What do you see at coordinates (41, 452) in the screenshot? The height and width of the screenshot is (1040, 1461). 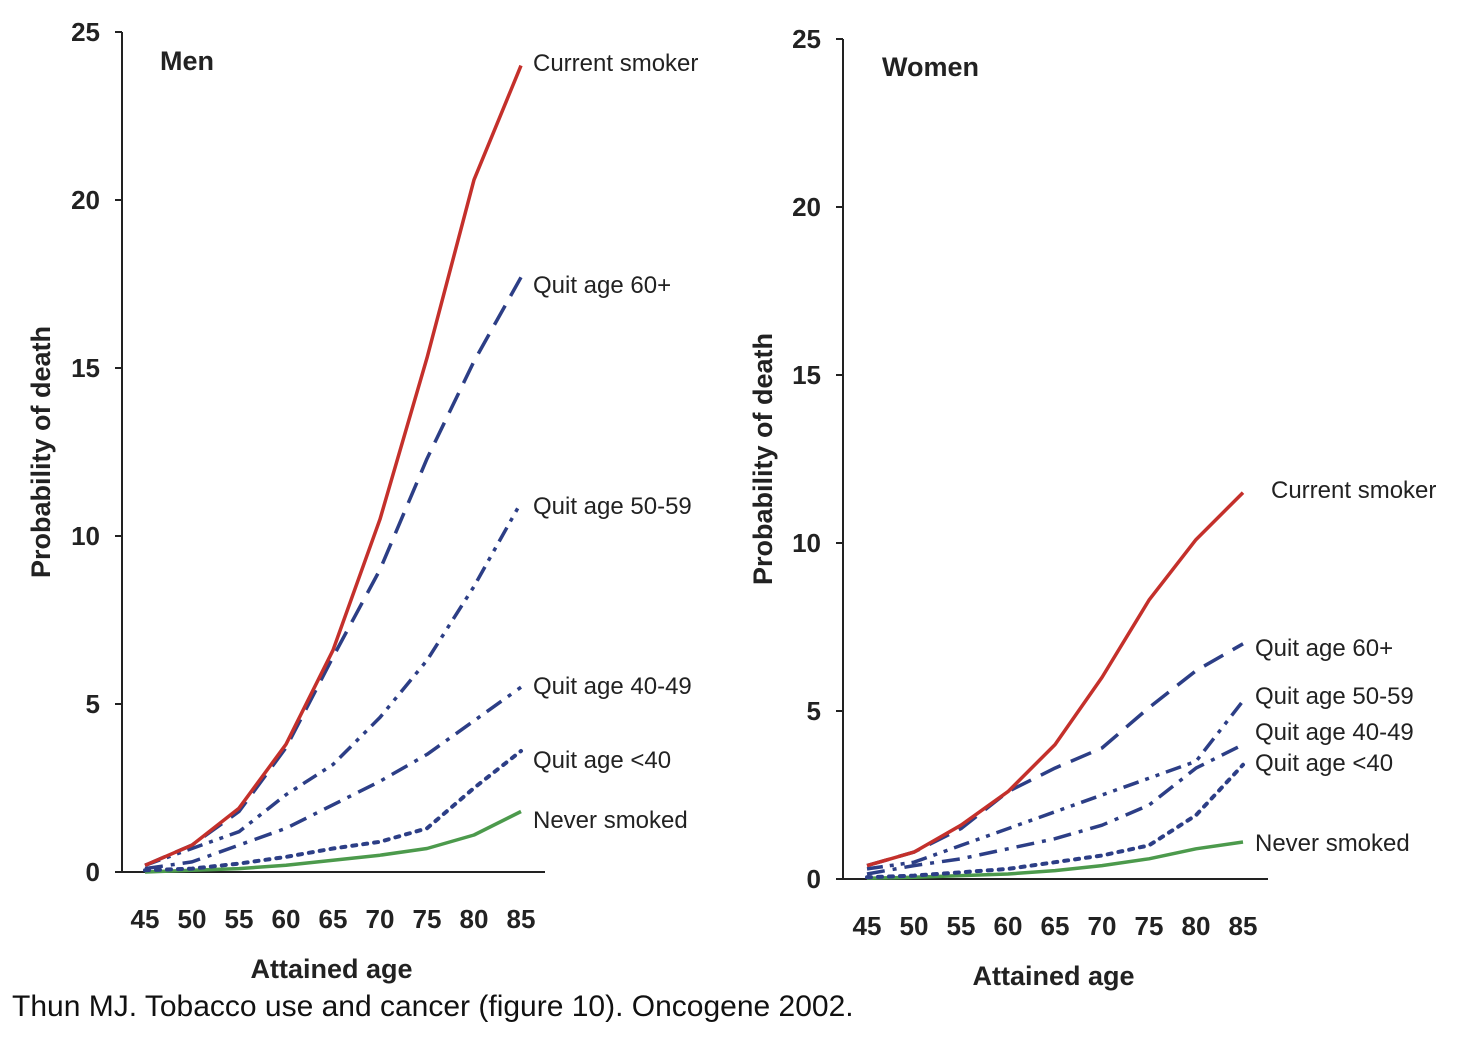 I see `men-y-axis-label: Probability of death` at bounding box center [41, 452].